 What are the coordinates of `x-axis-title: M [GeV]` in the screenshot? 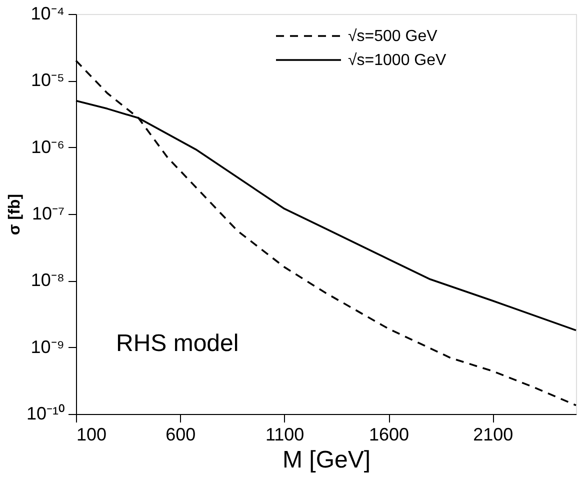 It's located at (326, 460).